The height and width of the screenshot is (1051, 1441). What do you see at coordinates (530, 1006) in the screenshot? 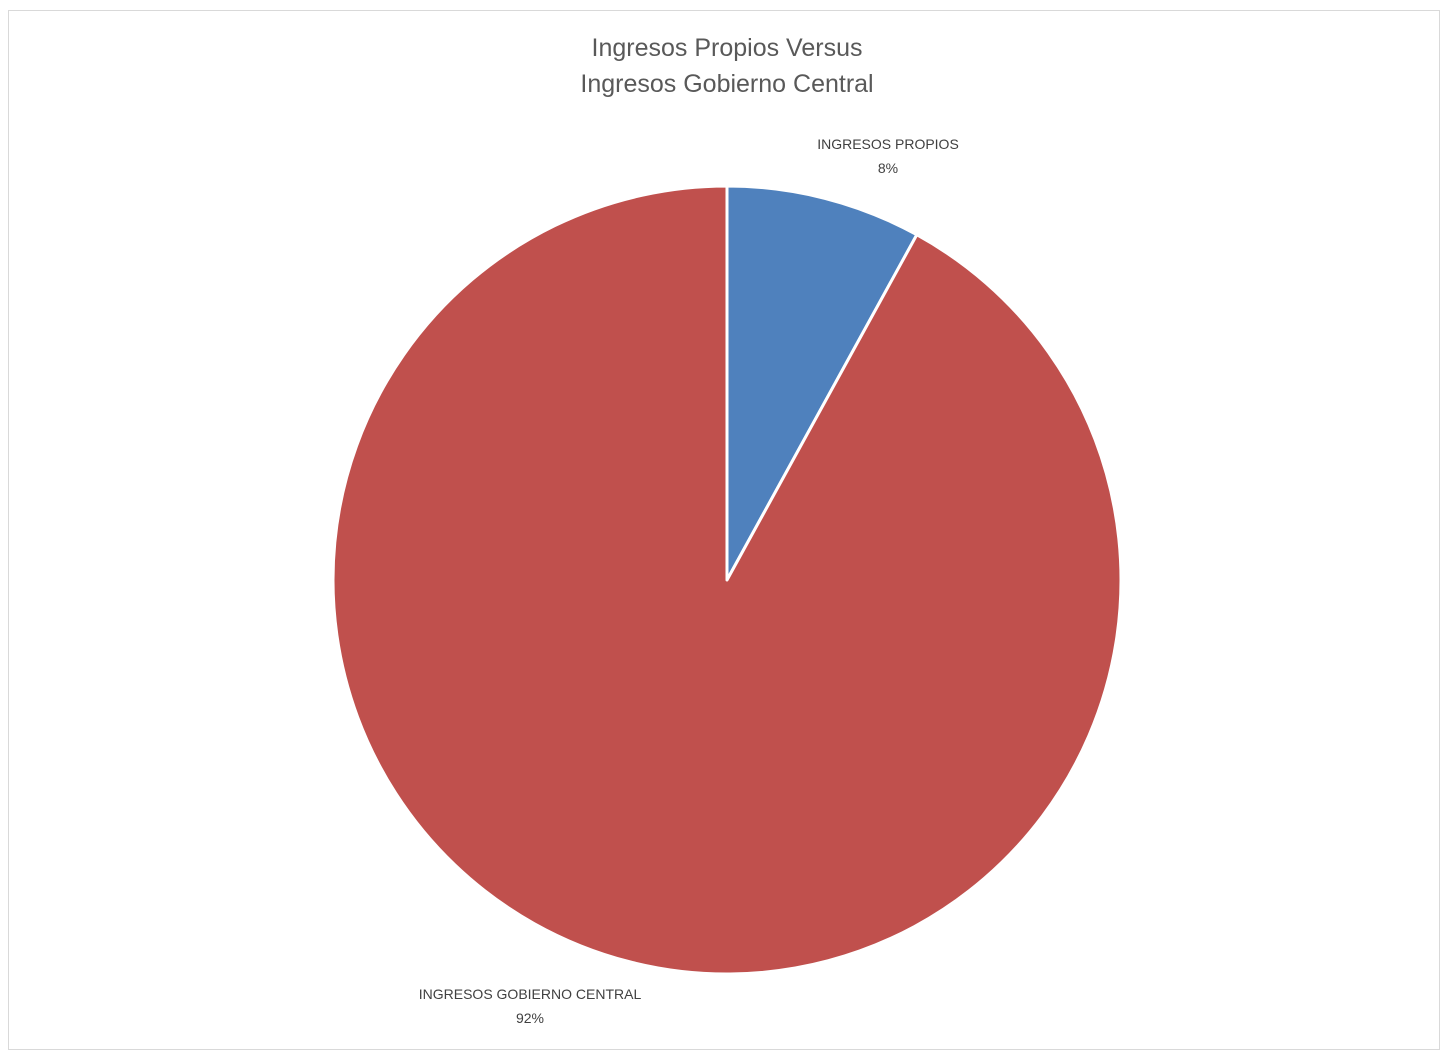
I see `slice-label-ingresos-gobierno-central: INGRESOS GOBIERNO CENTRAL 92%` at bounding box center [530, 1006].